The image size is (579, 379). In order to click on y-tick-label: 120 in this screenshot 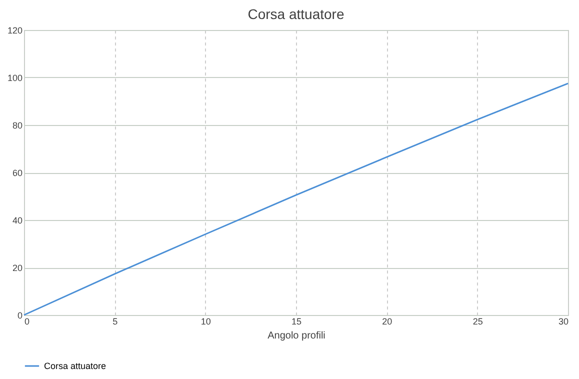, I will do `click(14, 31)`.